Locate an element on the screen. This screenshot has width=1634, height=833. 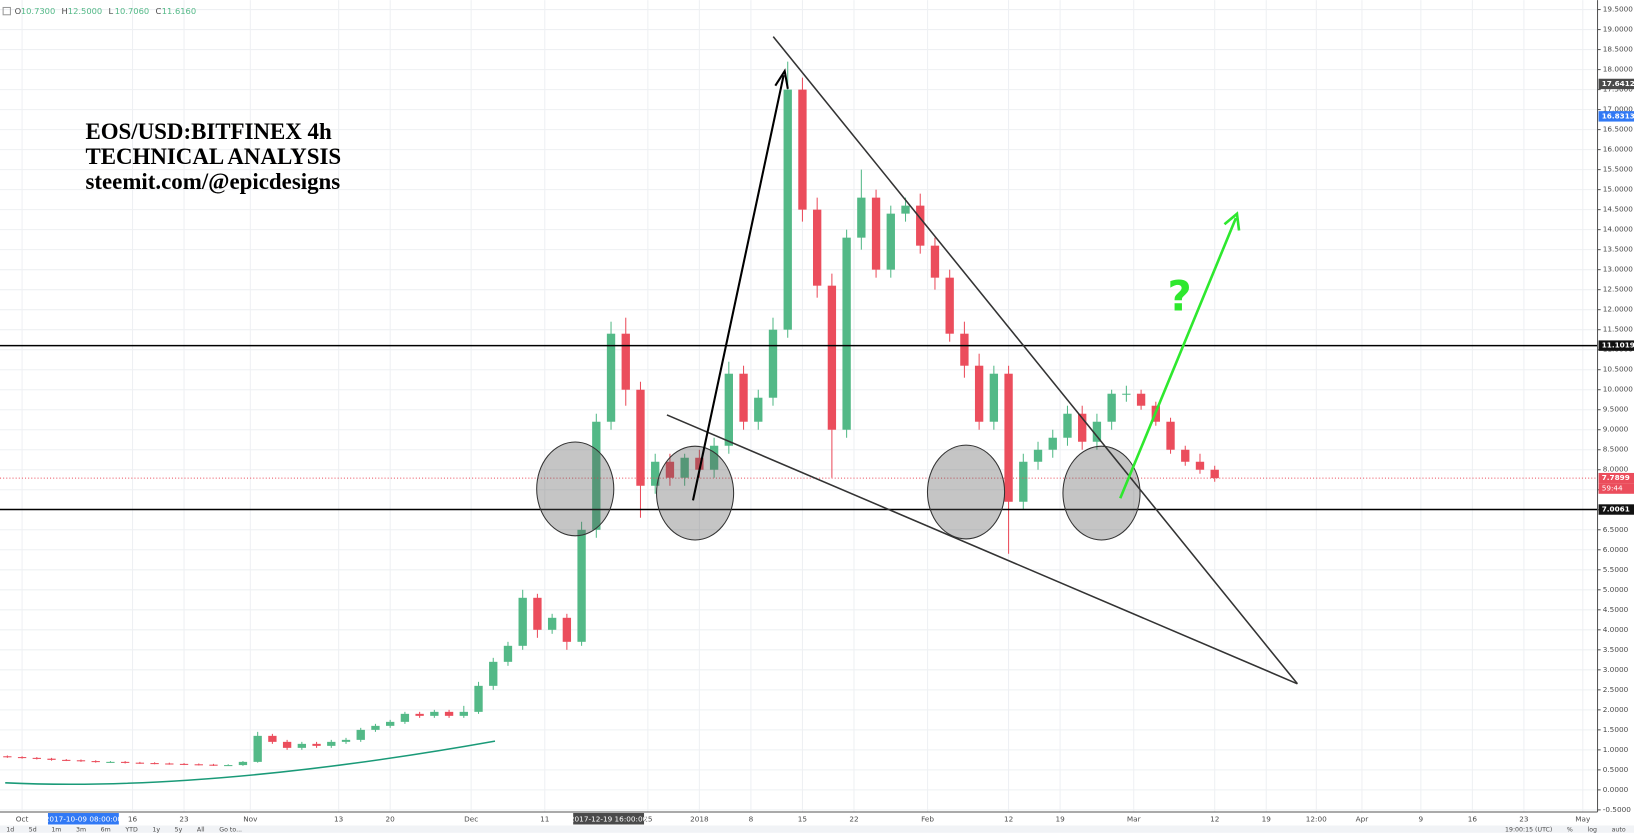
toolbar is located at coordinates (817, 829).